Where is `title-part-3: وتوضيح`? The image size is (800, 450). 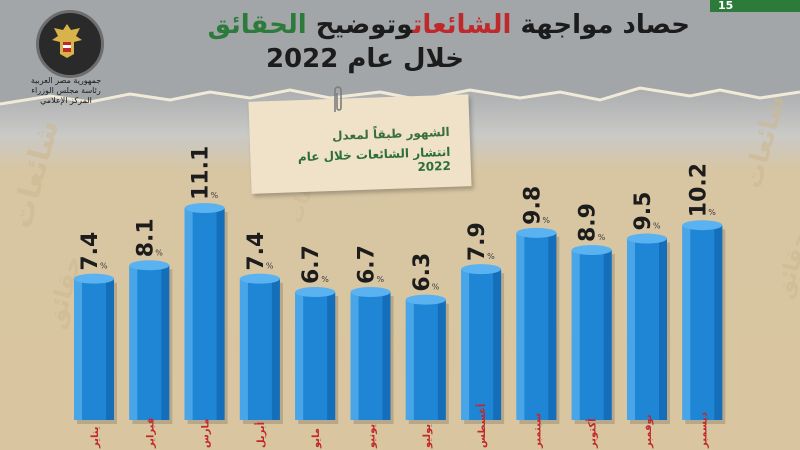 title-part-3: وتوضيح is located at coordinates (364, 25).